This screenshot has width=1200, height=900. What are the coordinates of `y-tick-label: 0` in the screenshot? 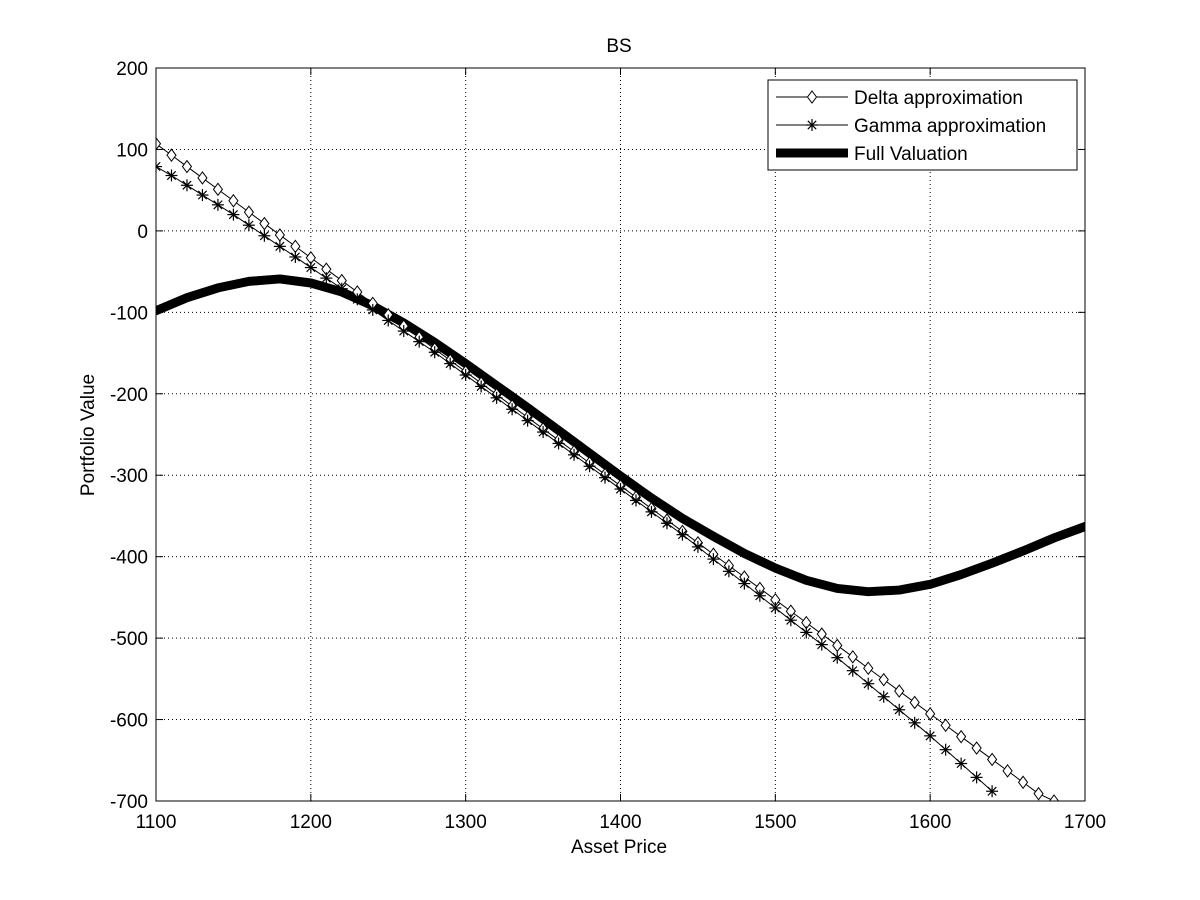 It's located at (142, 232).